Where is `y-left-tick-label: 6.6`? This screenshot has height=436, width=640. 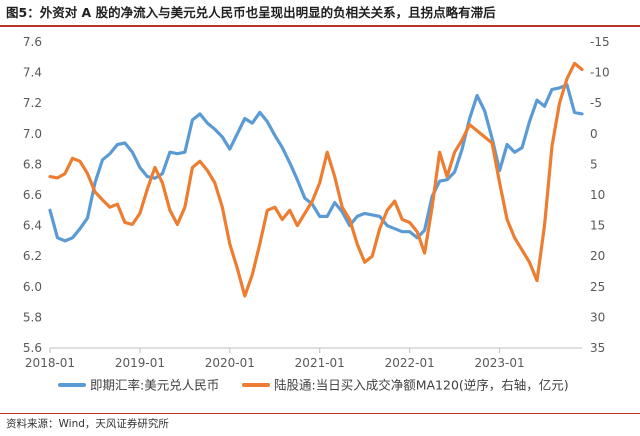 y-left-tick-label: 6.6 is located at coordinates (32, 195).